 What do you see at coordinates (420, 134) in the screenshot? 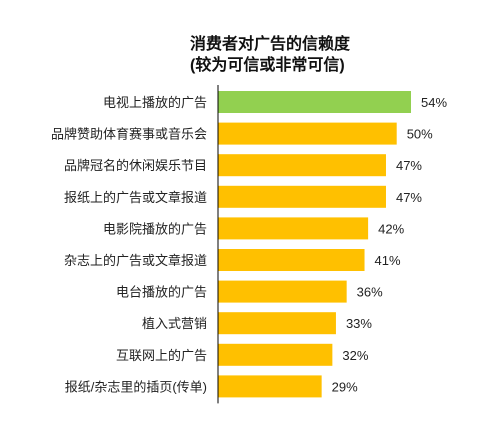
I see `value-label-2: 50%` at bounding box center [420, 134].